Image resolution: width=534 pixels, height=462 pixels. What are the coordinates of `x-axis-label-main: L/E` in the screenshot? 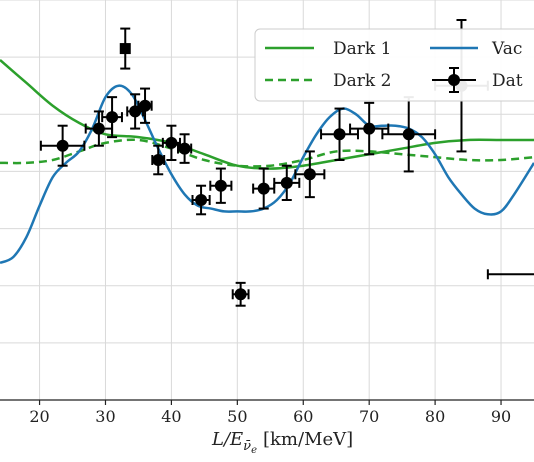 It's located at (227, 439).